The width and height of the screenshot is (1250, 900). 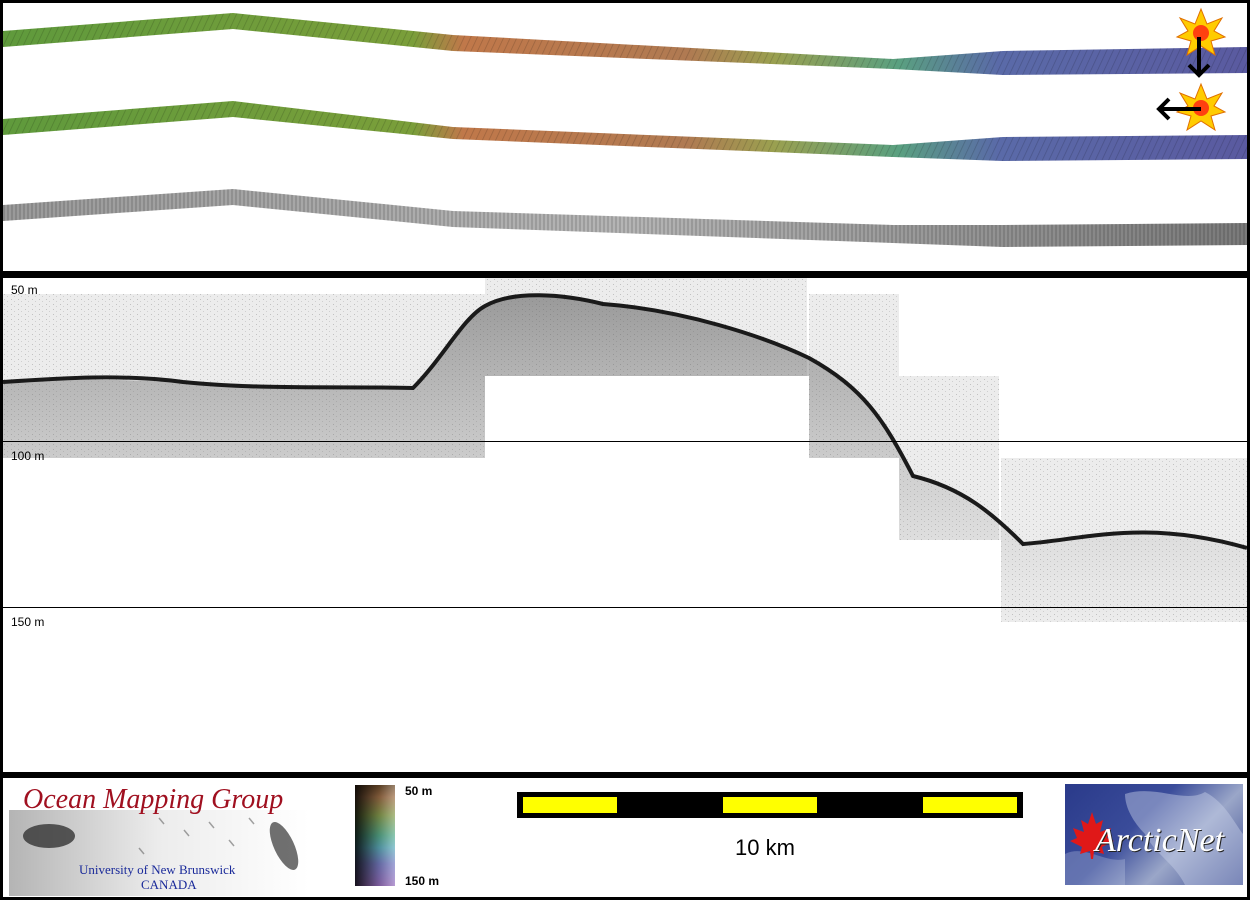 I want to click on omg-university: University of New Brunswick, so click(x=157, y=869).